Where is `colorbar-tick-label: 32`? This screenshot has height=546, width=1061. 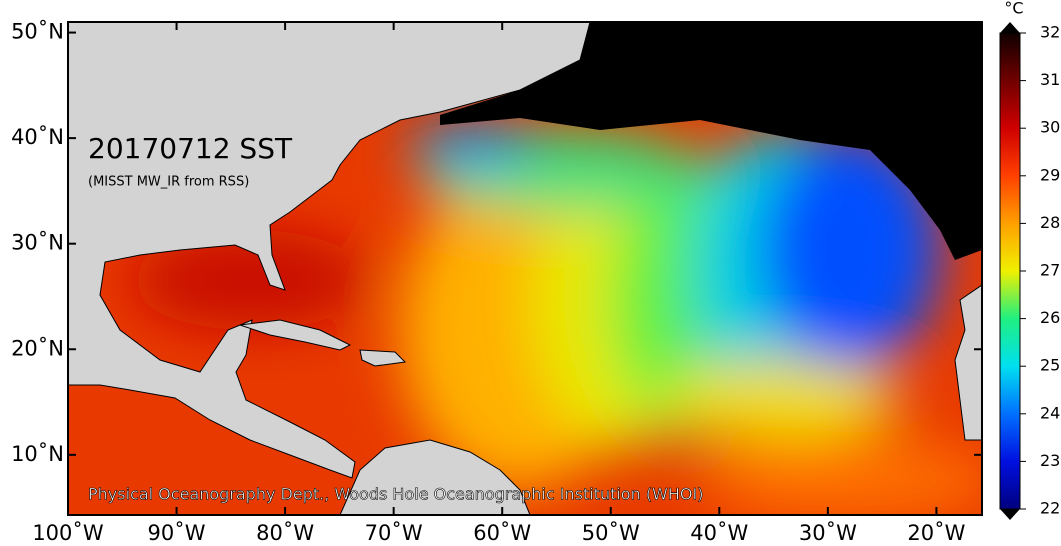
colorbar-tick-label: 32 is located at coordinates (1050, 32).